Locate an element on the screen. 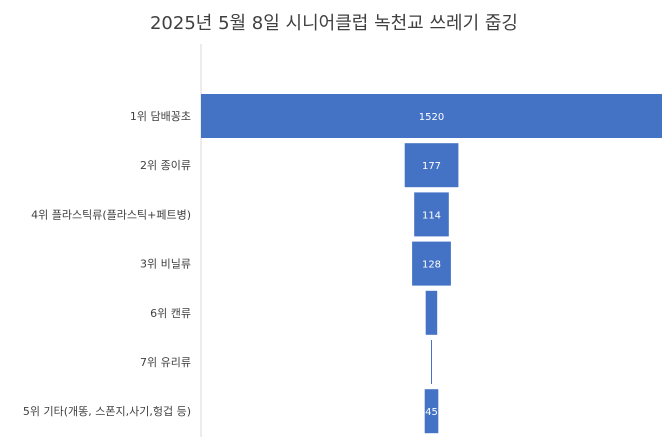  chart-title: 2025년 5월 8일 시니어클럽 녹천교 쓰레기 줍깅 is located at coordinates (333, 23).